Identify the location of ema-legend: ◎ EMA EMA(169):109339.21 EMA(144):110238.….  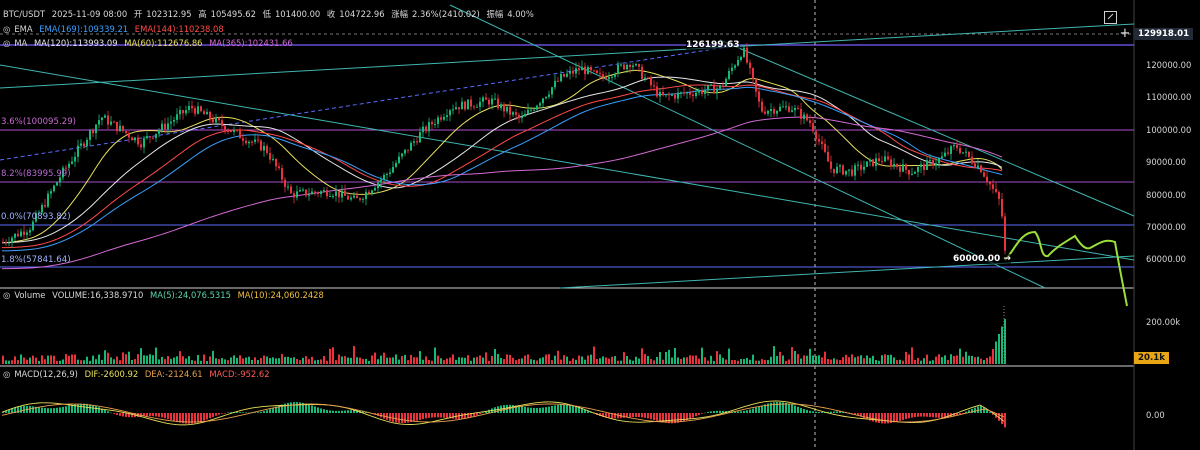
(115, 29).